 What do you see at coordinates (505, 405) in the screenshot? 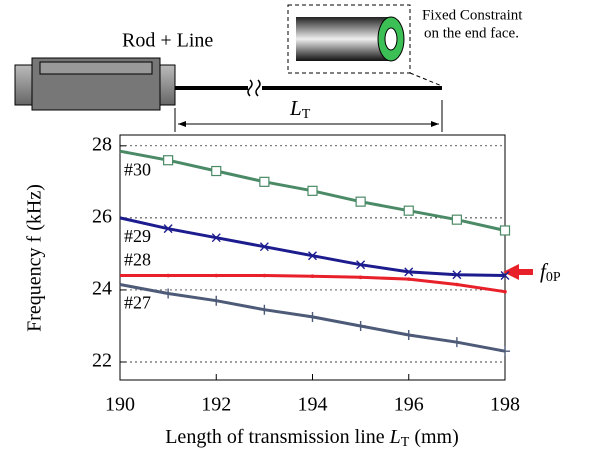
I see `x-tick-label: 198` at bounding box center [505, 405].